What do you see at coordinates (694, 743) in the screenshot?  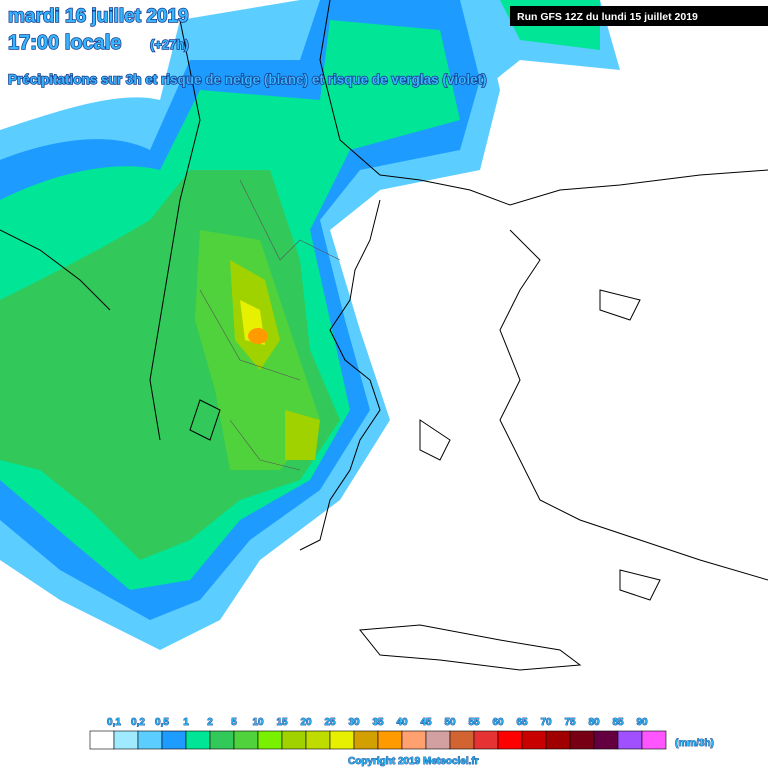 I see `legend-unit: (mm/3h)` at bounding box center [694, 743].